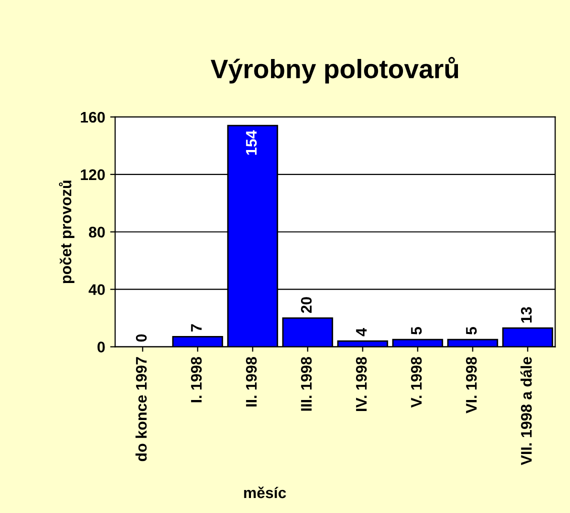  Describe the element at coordinates (66, 232) in the screenshot. I see `y-axis-title: počet provozů` at that location.